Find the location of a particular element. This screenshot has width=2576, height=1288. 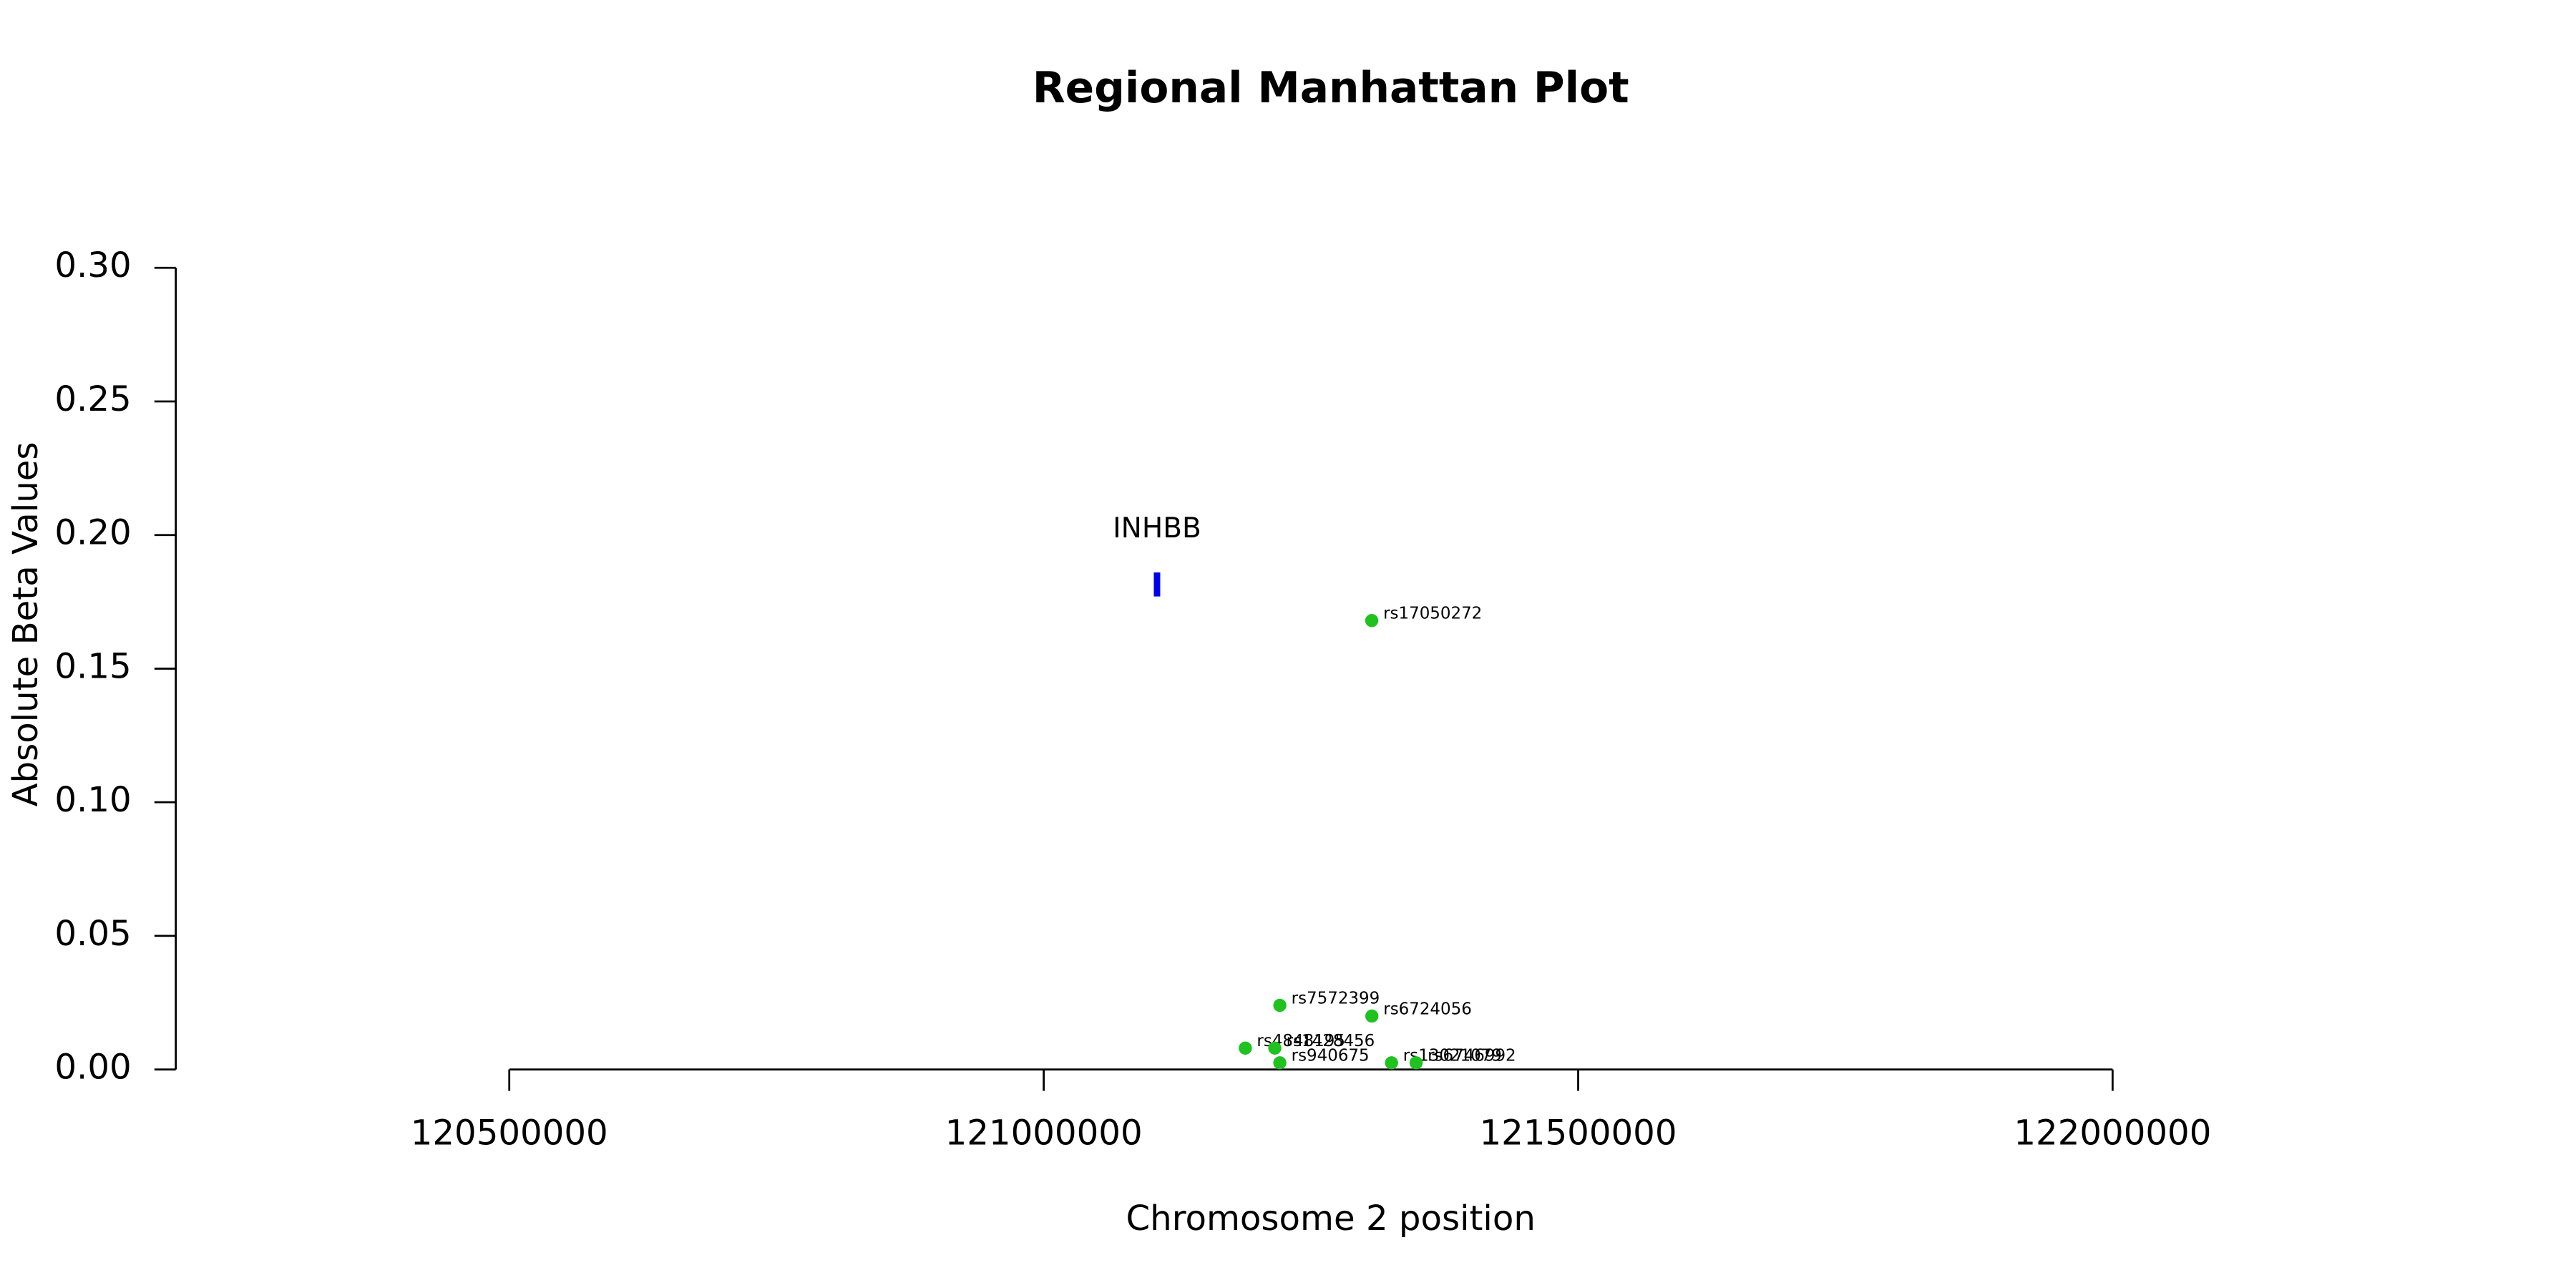

x-tick-label: 121000000 is located at coordinates (1044, 1133).